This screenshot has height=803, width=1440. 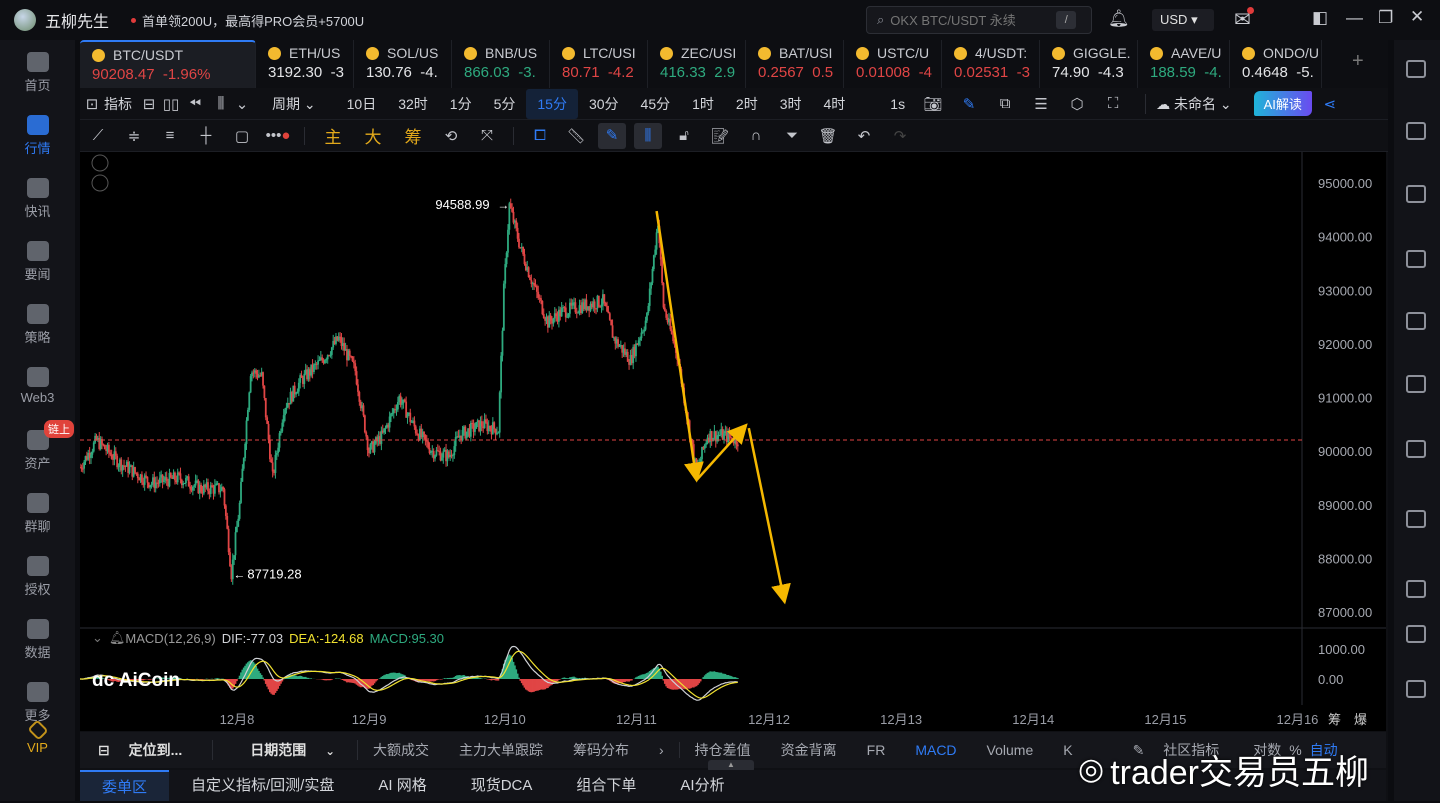 What do you see at coordinates (1358, 69) in the screenshot?
I see `add-tab-icon: +` at bounding box center [1358, 69].